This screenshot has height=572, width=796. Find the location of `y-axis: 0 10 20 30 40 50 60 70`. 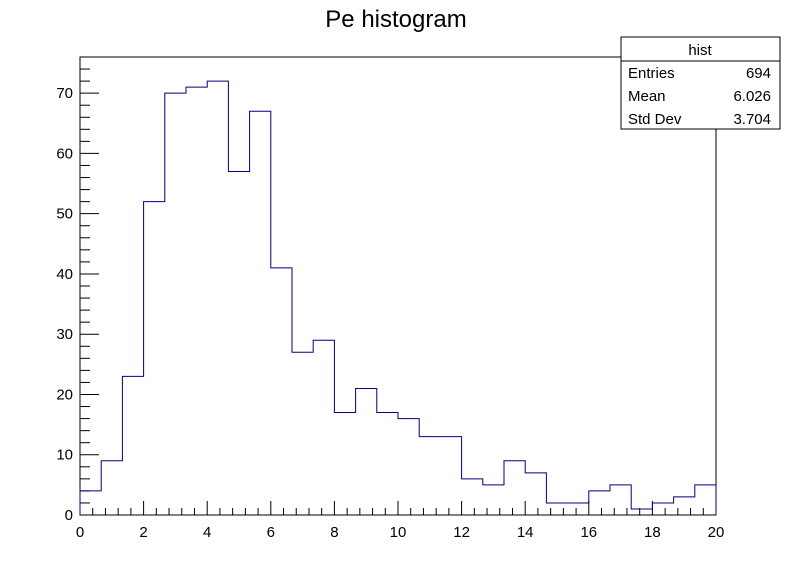

y-axis: 0 10 20 30 40 50 60 70 is located at coordinates (77, 290).